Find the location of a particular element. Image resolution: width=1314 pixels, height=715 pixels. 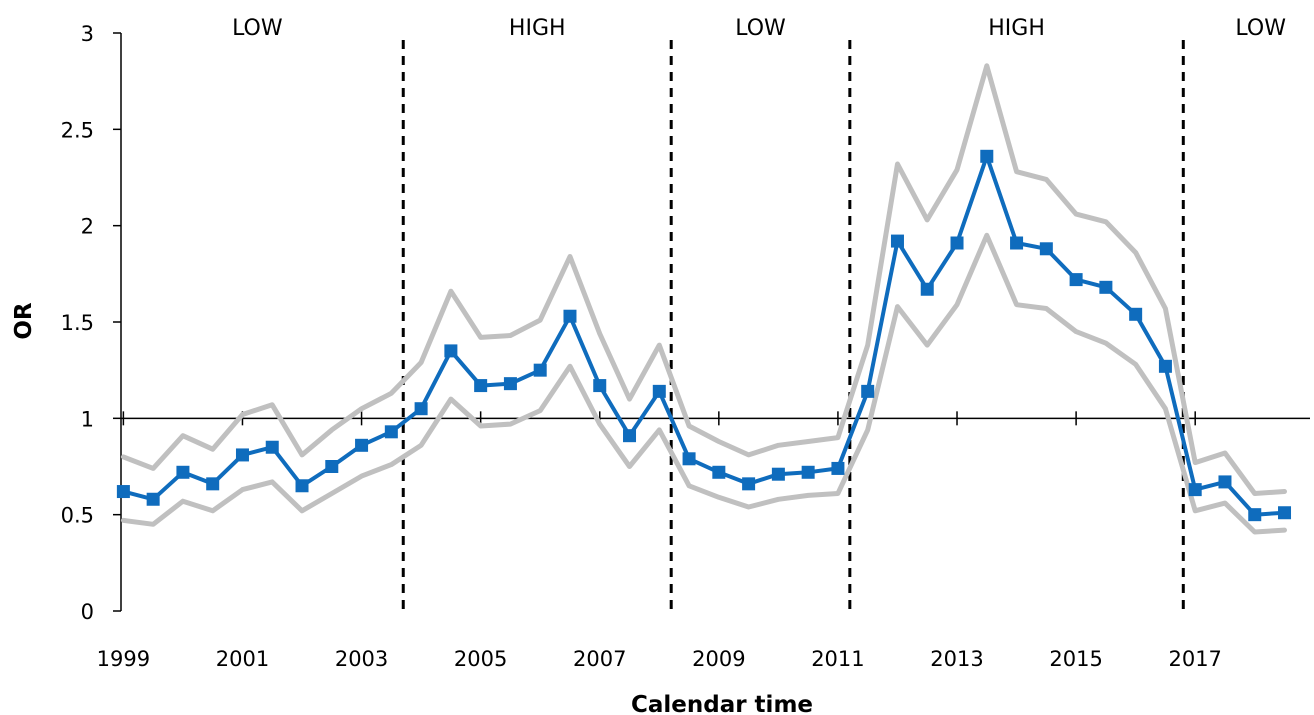

period-label-2: LOW is located at coordinates (760, 28).